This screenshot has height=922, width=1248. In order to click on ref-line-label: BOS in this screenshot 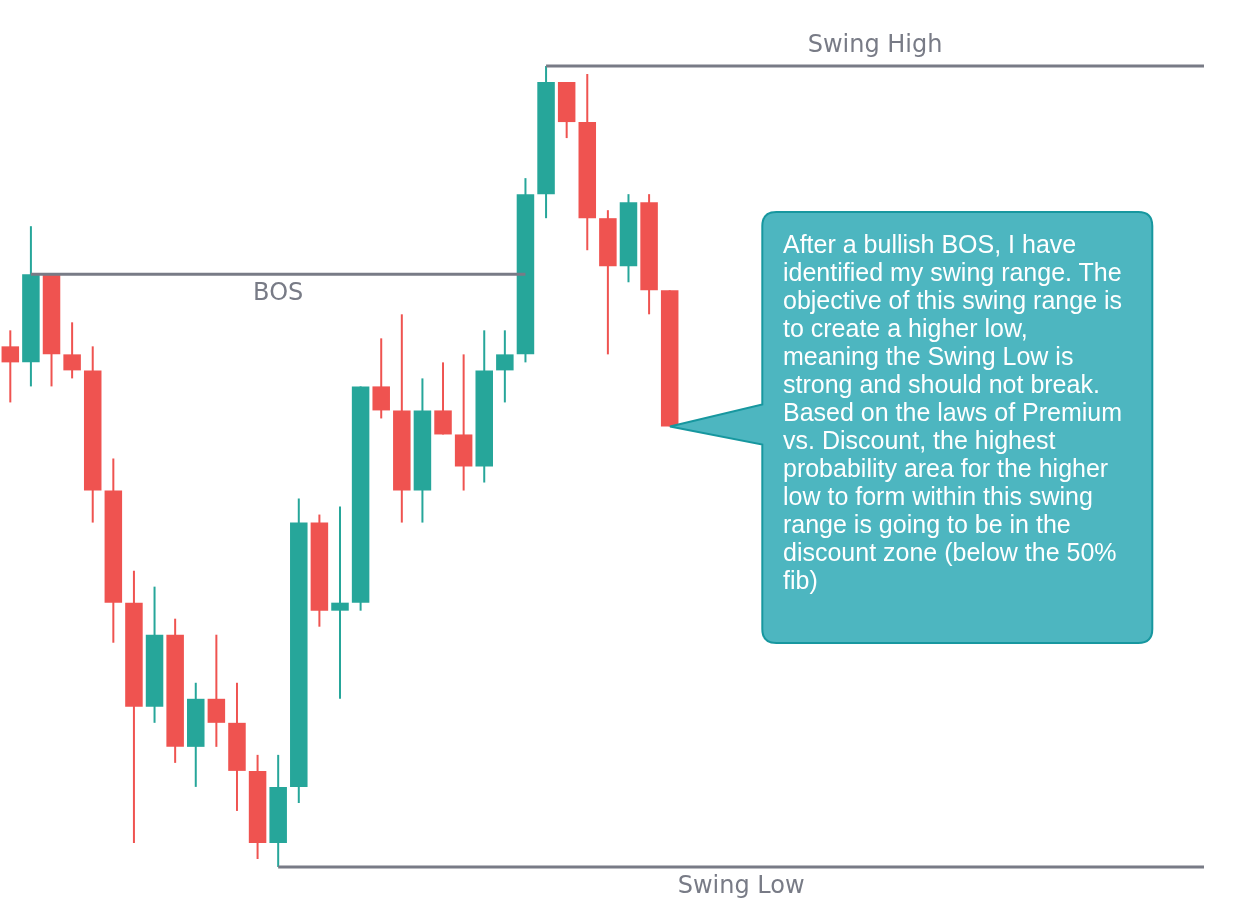, I will do `click(278, 292)`.